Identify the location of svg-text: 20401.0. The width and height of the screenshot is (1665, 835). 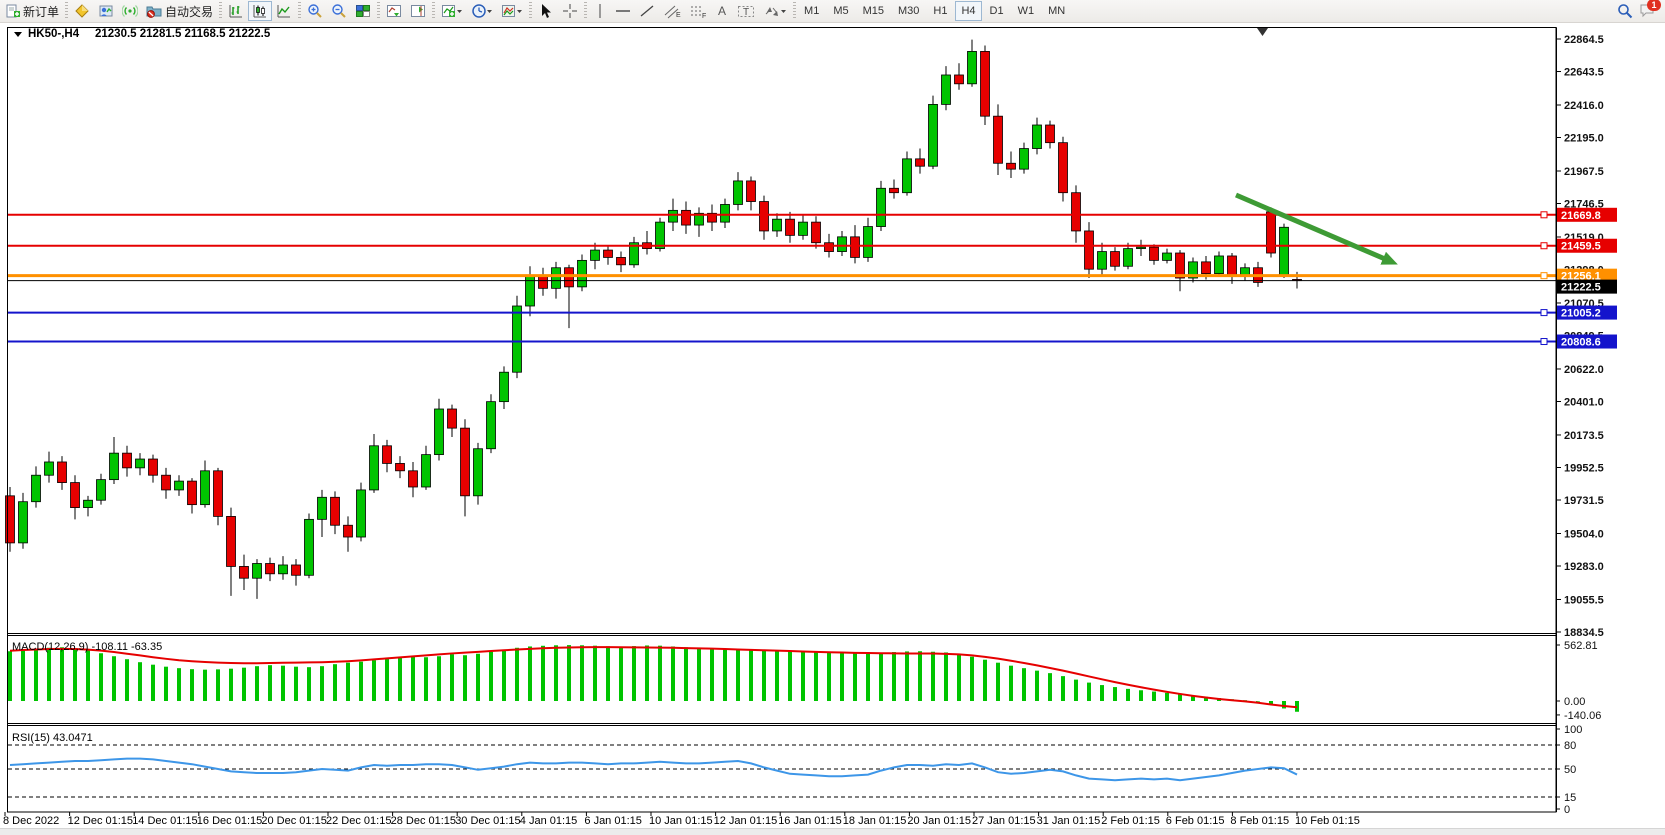
(1584, 402).